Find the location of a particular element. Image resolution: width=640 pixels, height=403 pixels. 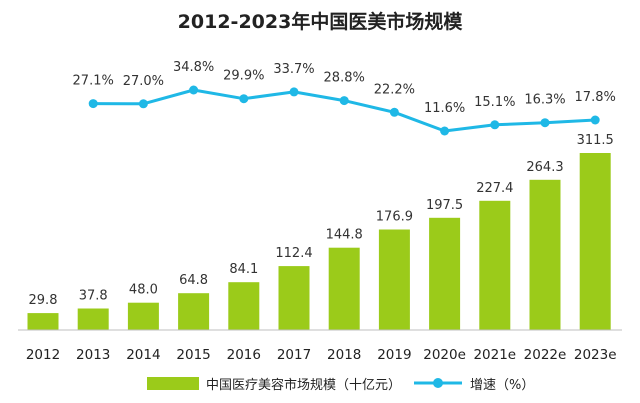

x-tick-2012: 2012 is located at coordinates (43, 355).